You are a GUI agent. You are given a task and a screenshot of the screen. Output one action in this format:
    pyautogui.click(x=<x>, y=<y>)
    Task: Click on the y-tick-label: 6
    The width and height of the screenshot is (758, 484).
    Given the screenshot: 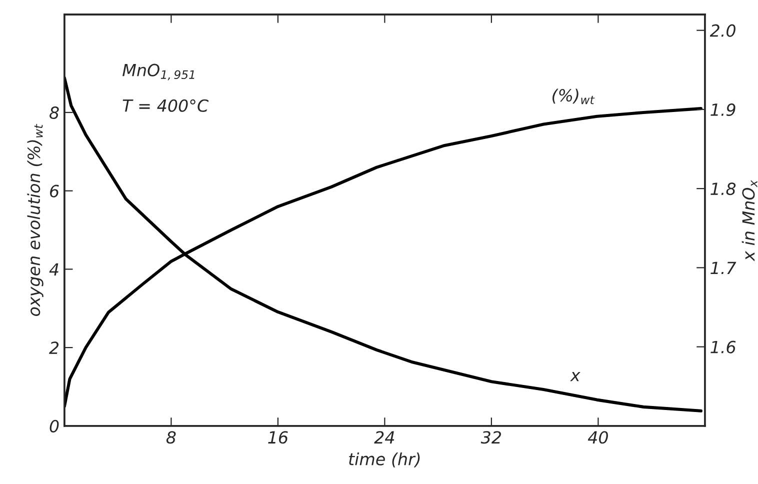 What is the action you would take?
    pyautogui.click(x=54, y=191)
    